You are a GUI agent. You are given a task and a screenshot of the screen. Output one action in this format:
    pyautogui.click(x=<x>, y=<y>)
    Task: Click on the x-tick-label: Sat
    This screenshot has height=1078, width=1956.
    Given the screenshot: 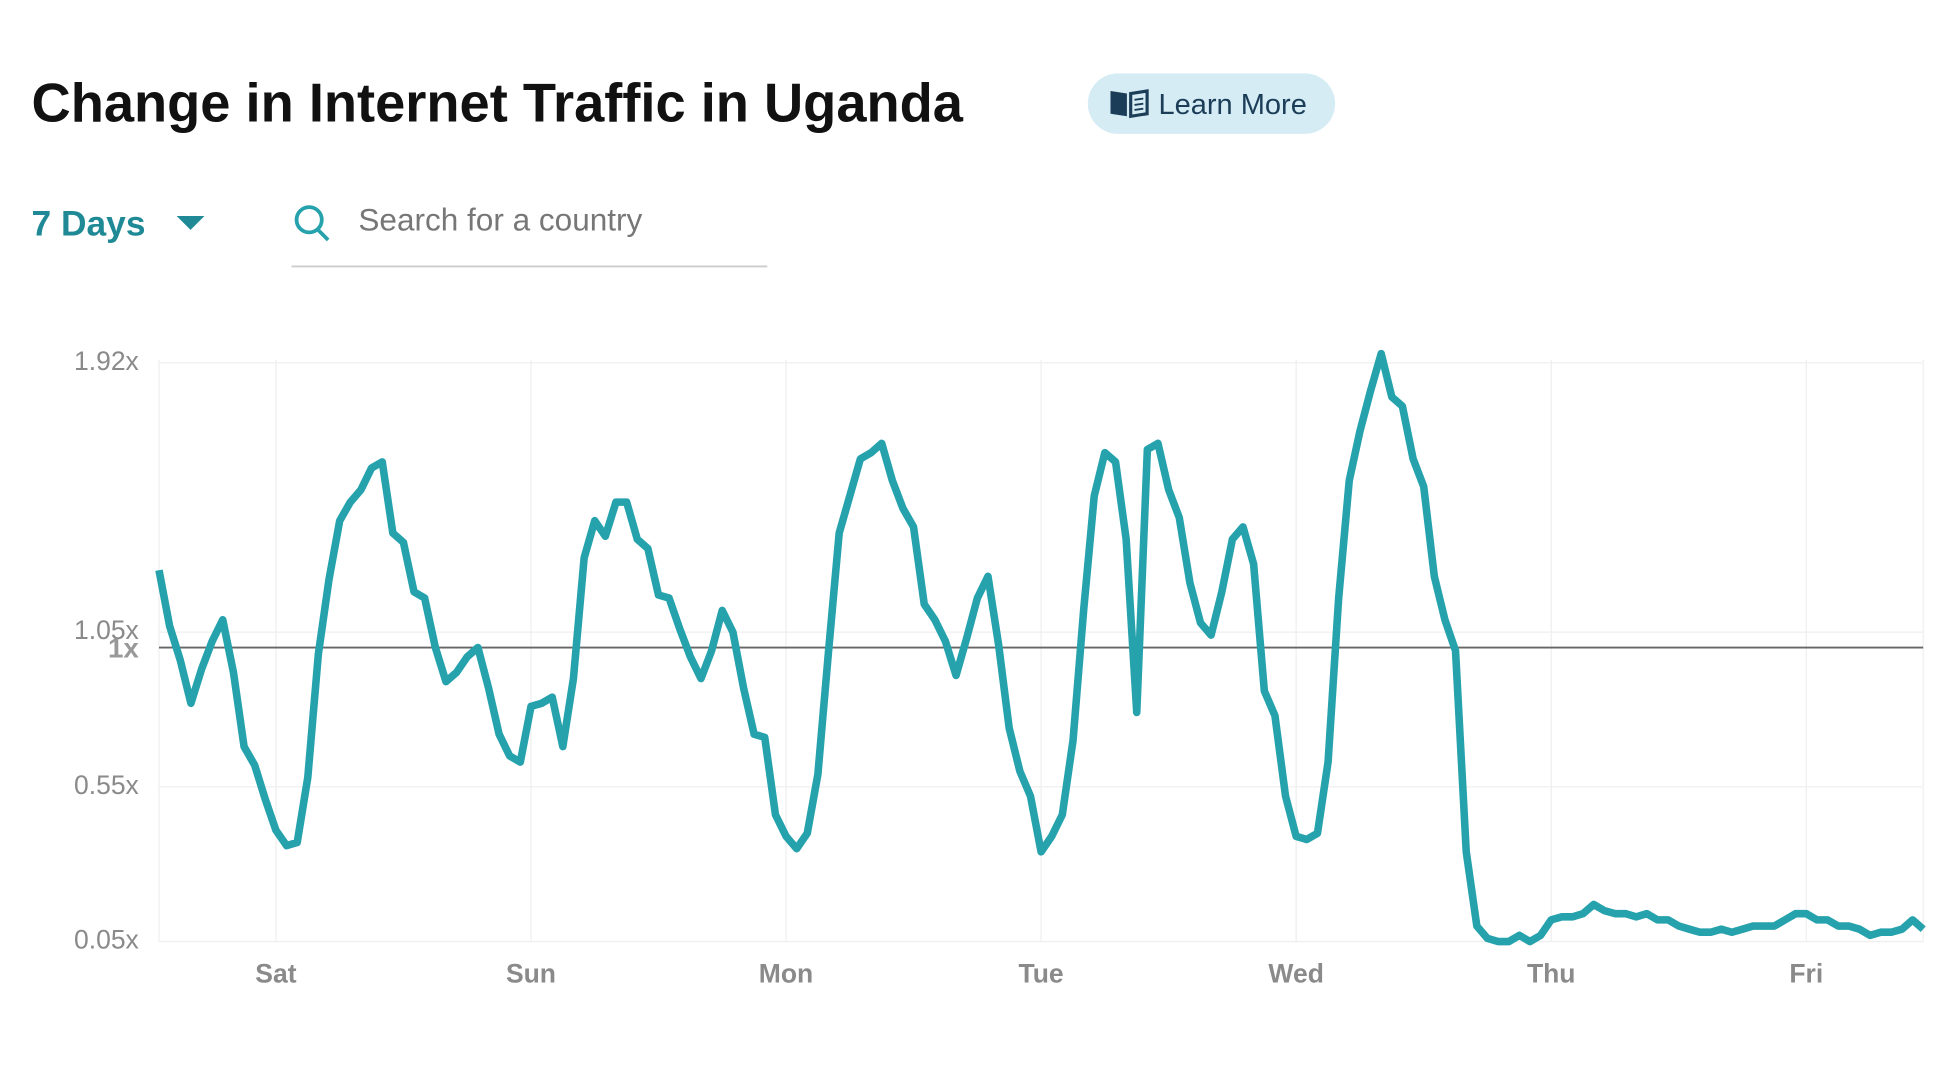 What is the action you would take?
    pyautogui.click(x=275, y=974)
    